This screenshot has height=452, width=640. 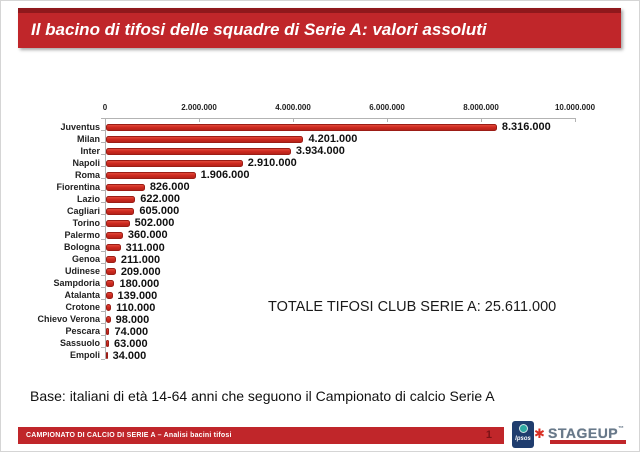 What do you see at coordinates (583, 433) in the screenshot?
I see `stageup-logo-text: STAGEUP` at bounding box center [583, 433].